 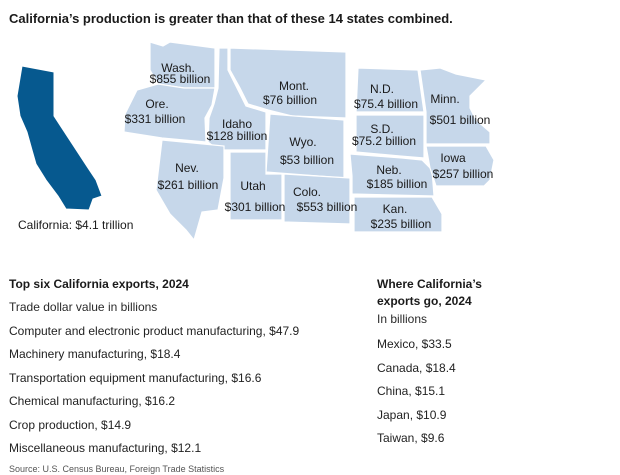 I want to click on label-mt-name: Mont., so click(x=294, y=86).